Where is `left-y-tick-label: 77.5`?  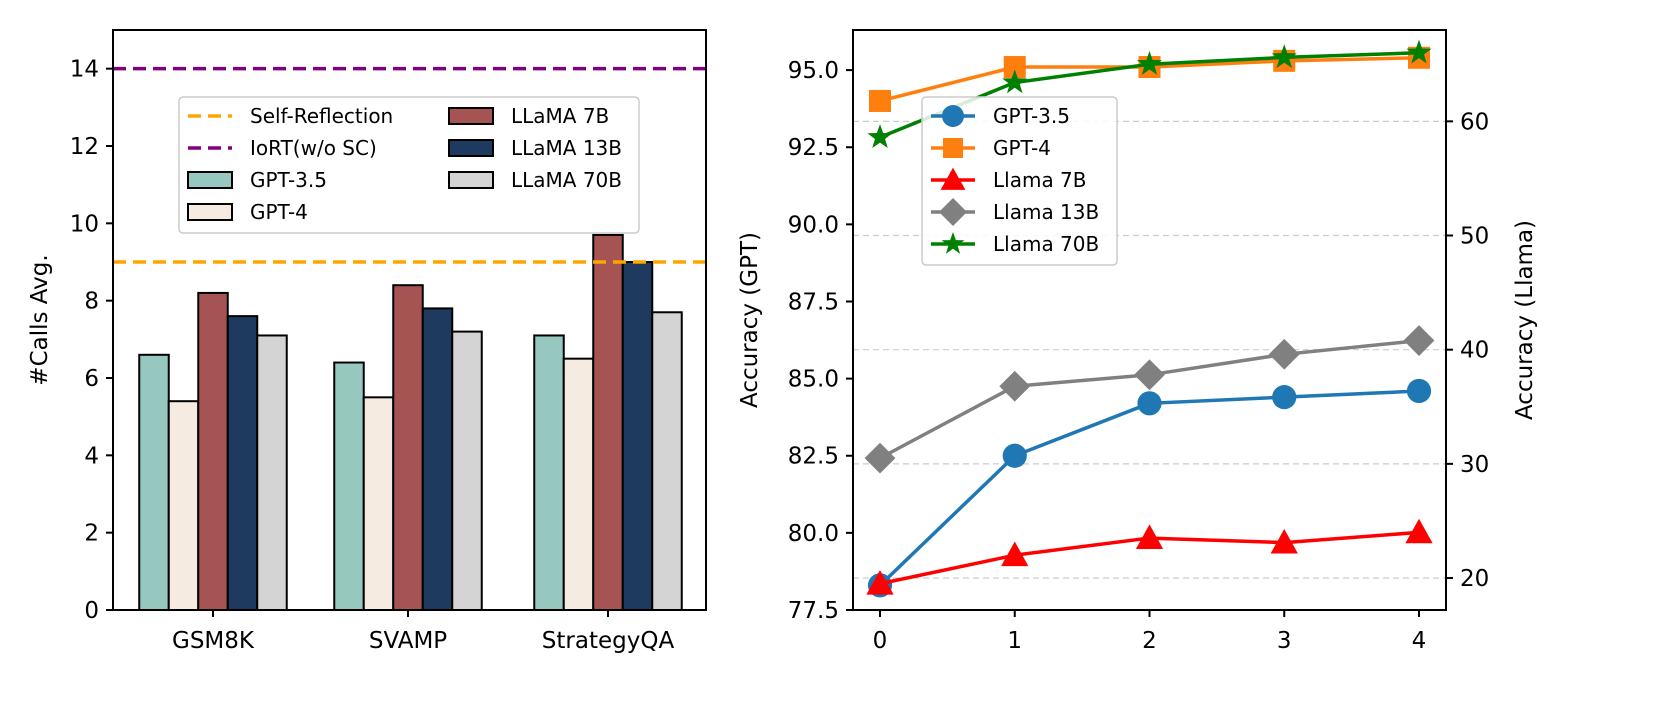 left-y-tick-label: 77.5 is located at coordinates (813, 611).